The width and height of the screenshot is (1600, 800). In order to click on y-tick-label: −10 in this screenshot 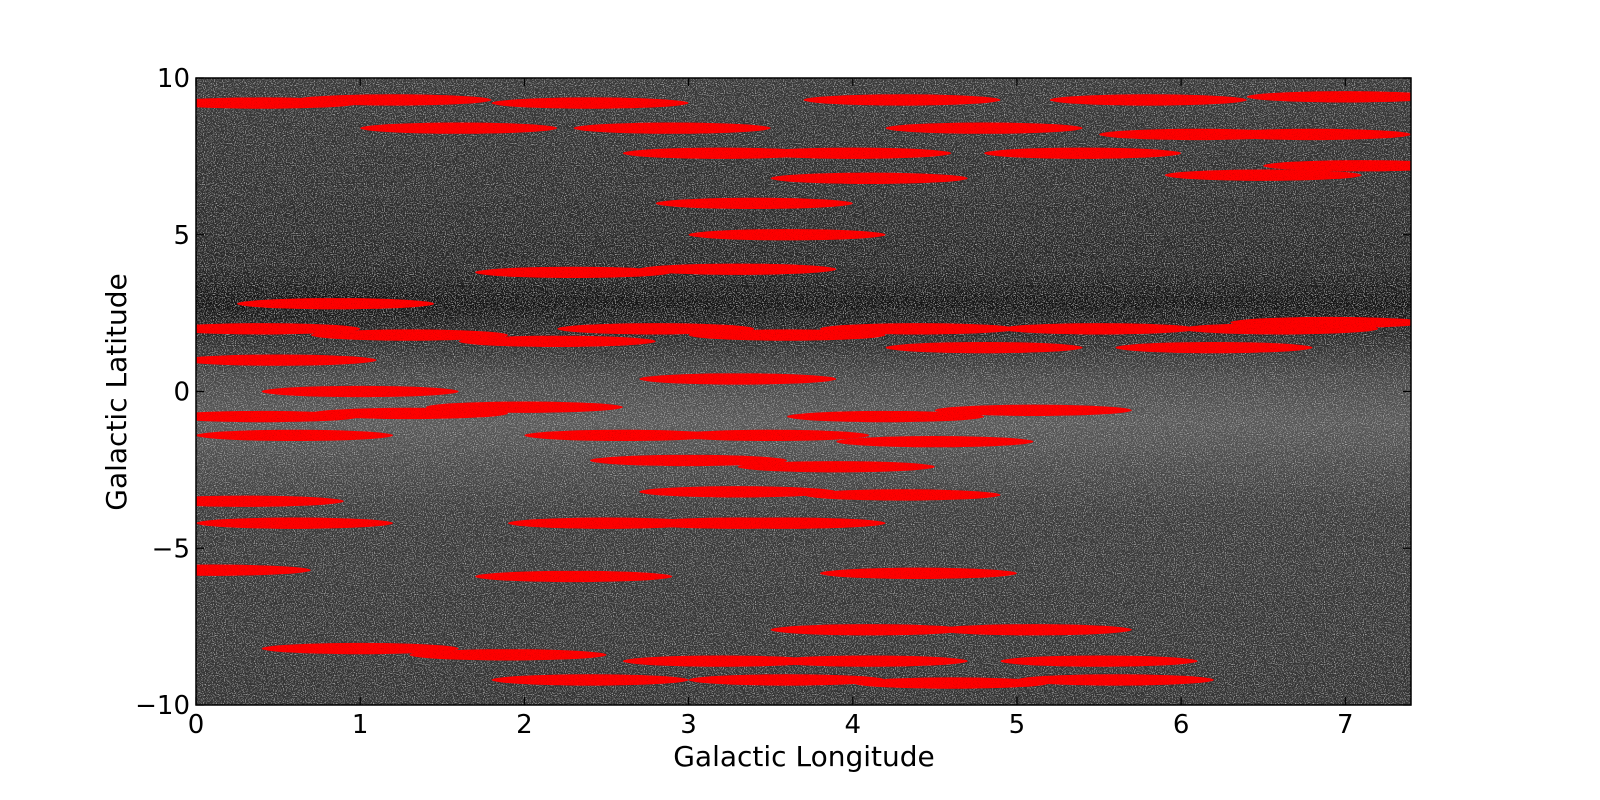, I will do `click(162, 706)`.